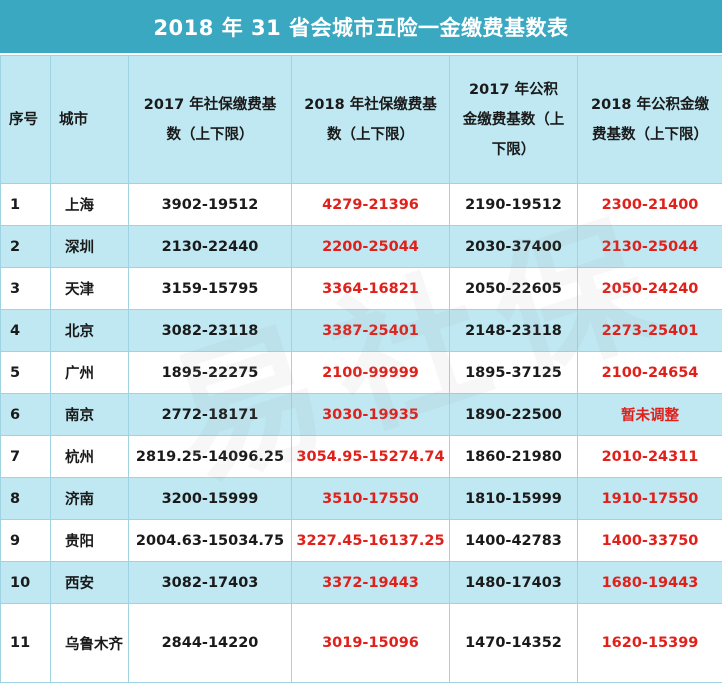 This screenshot has height=685, width=722. What do you see at coordinates (370, 330) in the screenshot?
I see `social-security-2018-cell: 3387-25401` at bounding box center [370, 330].